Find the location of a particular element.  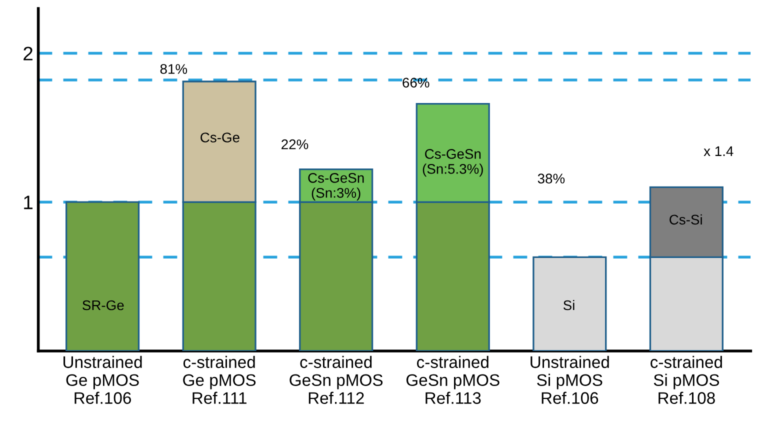

x-tick-label: Unstrained Si pMOS Ref.106 is located at coordinates (569, 380).